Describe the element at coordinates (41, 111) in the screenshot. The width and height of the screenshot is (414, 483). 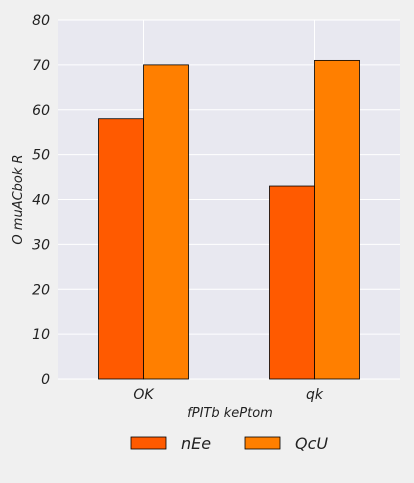
I see `y-tick-label: 60` at that location.